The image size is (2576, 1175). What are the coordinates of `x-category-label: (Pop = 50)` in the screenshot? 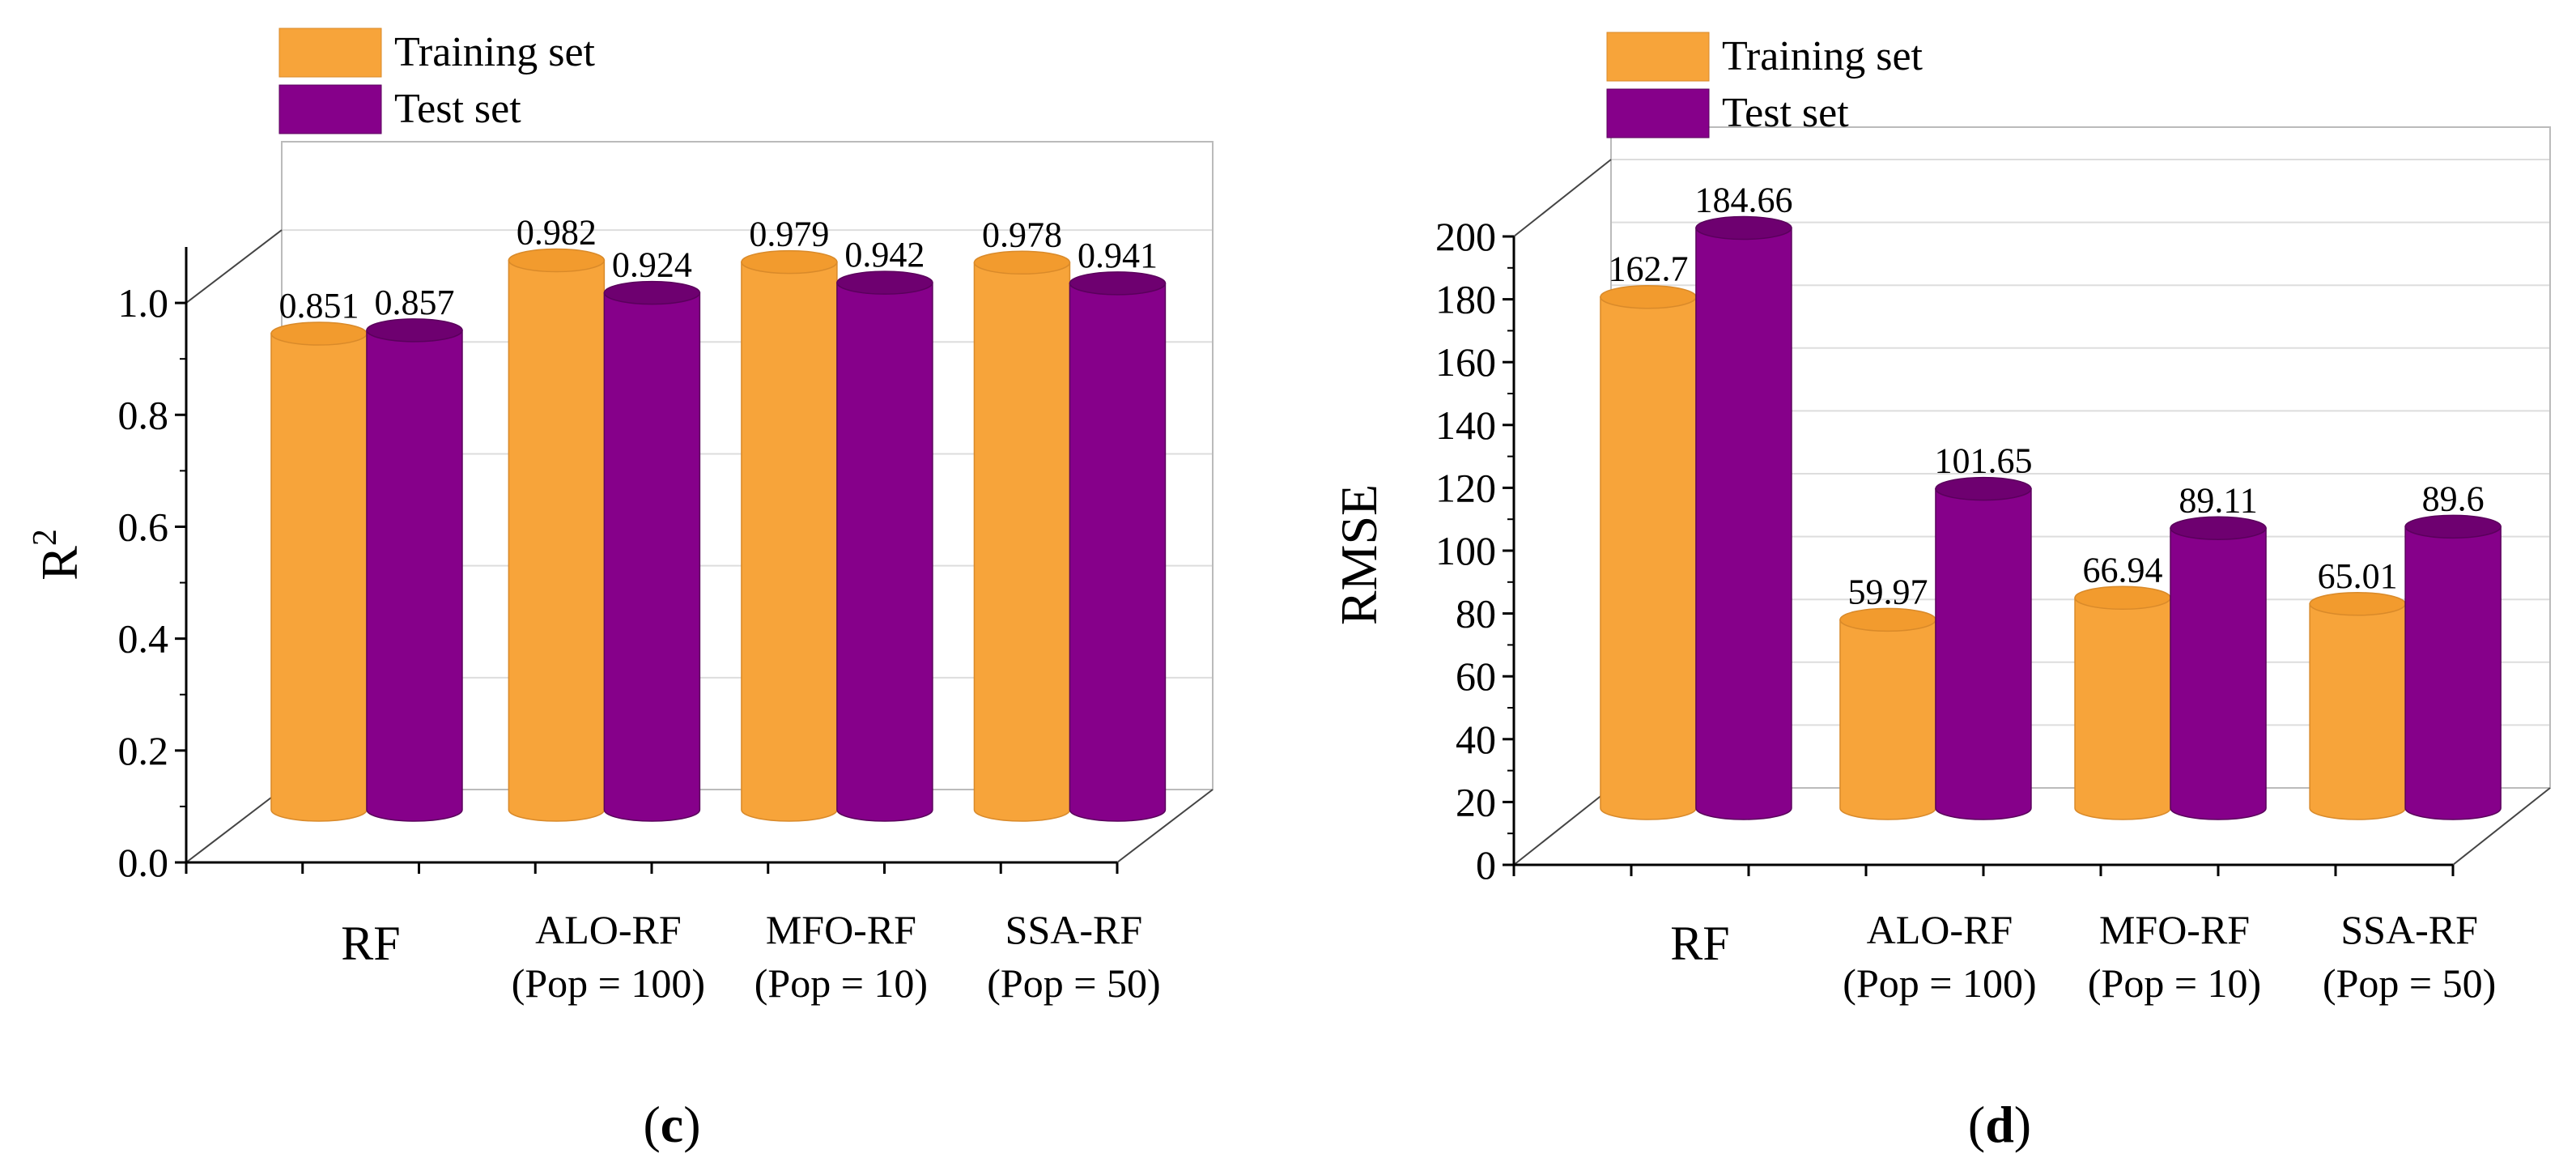 It's located at (2409, 983).